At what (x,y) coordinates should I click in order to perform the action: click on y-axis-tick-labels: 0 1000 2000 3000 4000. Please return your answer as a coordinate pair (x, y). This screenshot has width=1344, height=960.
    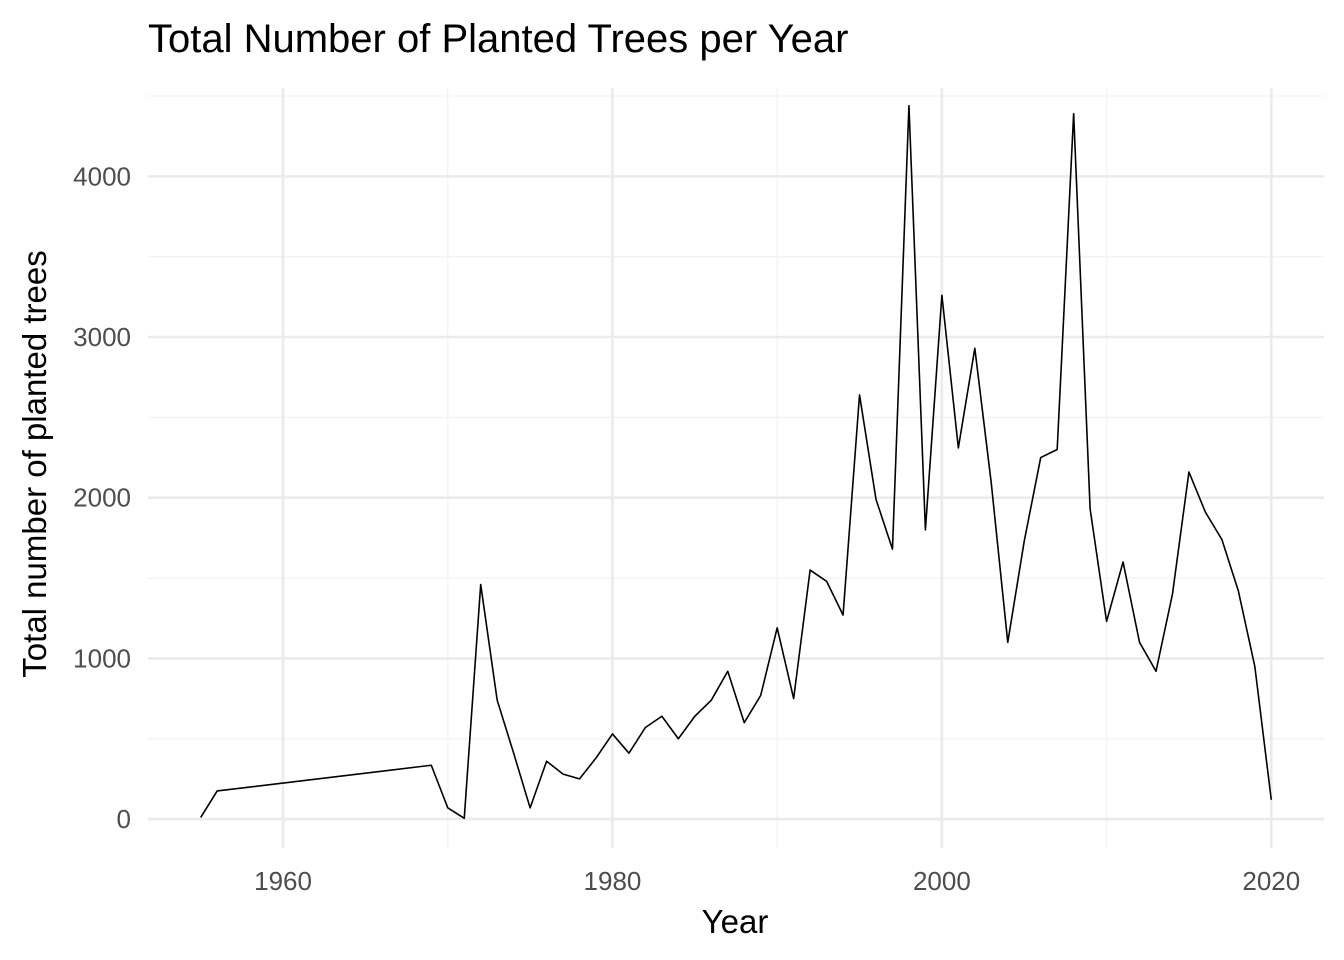
    Looking at the image, I should click on (102, 497).